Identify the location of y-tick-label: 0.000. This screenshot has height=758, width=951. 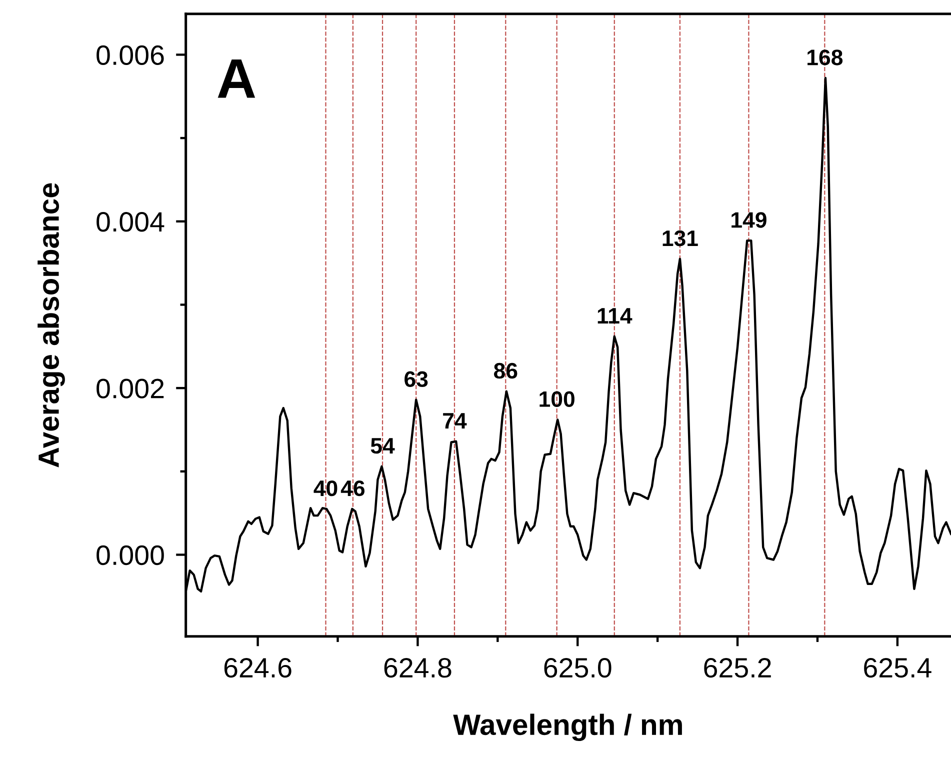
(130, 555).